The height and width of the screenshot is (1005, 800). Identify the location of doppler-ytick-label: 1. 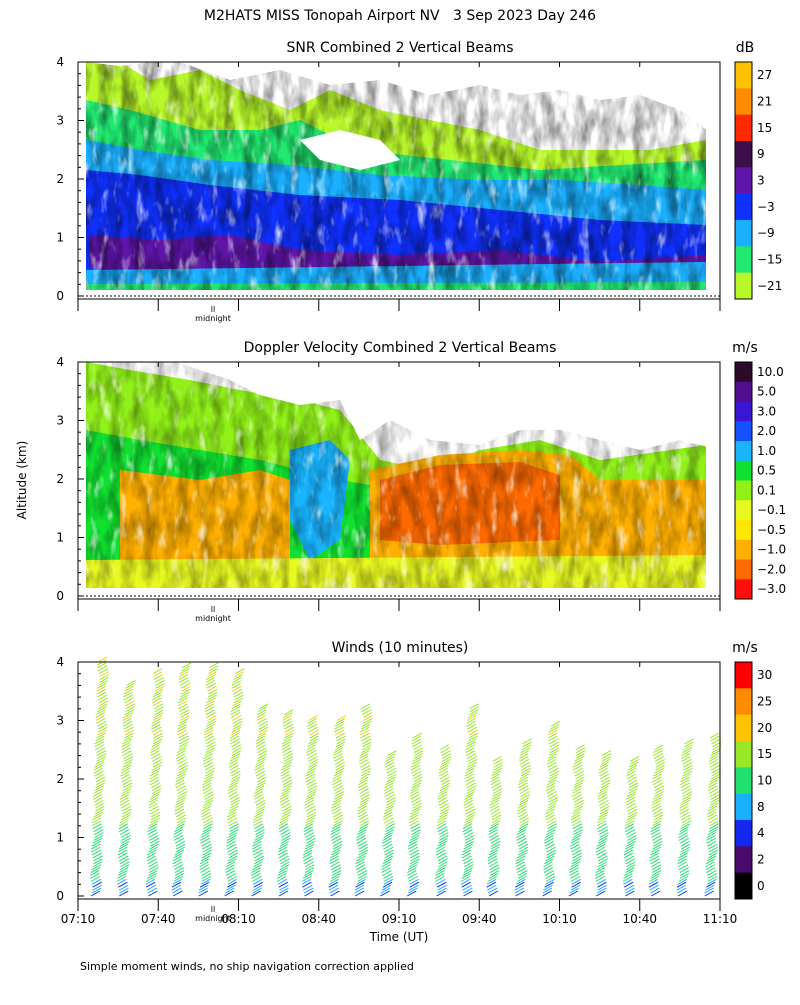
(60, 538).